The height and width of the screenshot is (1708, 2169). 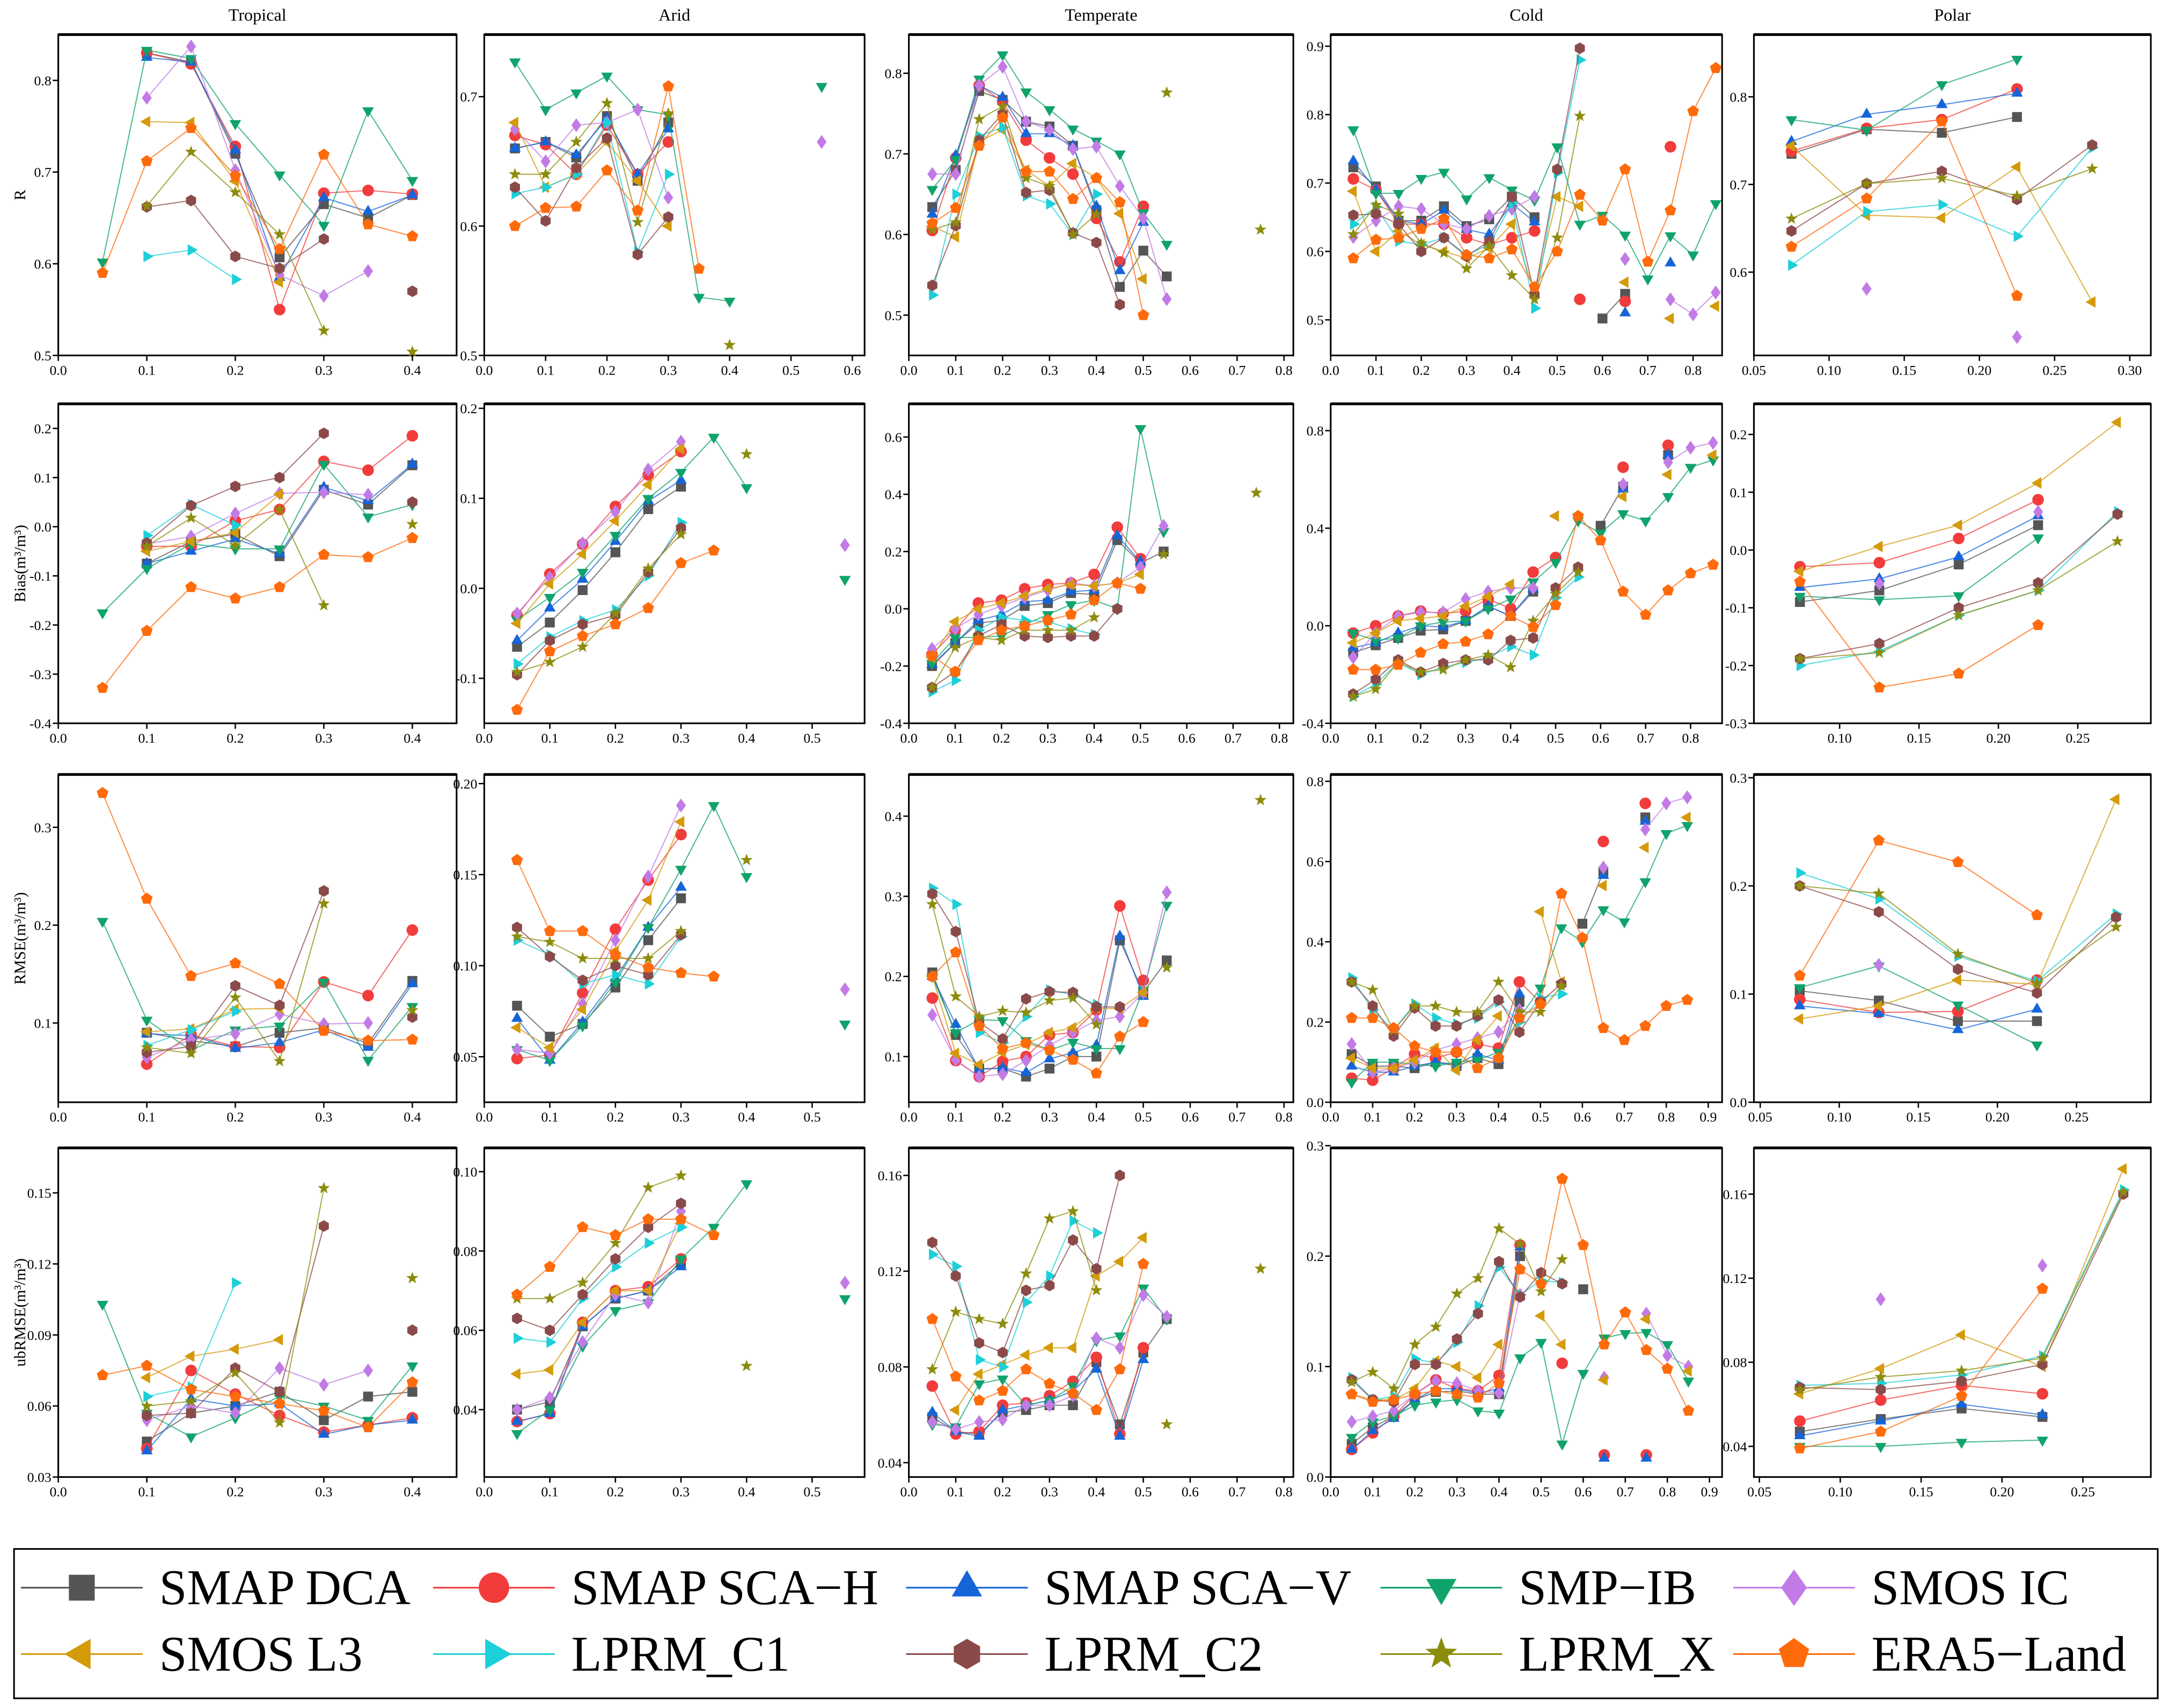 What do you see at coordinates (725, 1588) in the screenshot?
I see `legend-label: SMAP SCA−H` at bounding box center [725, 1588].